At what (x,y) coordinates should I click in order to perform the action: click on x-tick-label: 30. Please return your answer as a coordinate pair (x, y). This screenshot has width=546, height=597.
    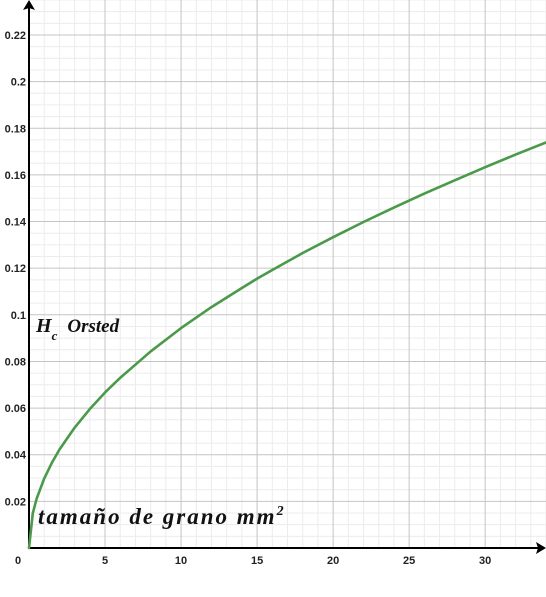
    Looking at the image, I should click on (485, 561).